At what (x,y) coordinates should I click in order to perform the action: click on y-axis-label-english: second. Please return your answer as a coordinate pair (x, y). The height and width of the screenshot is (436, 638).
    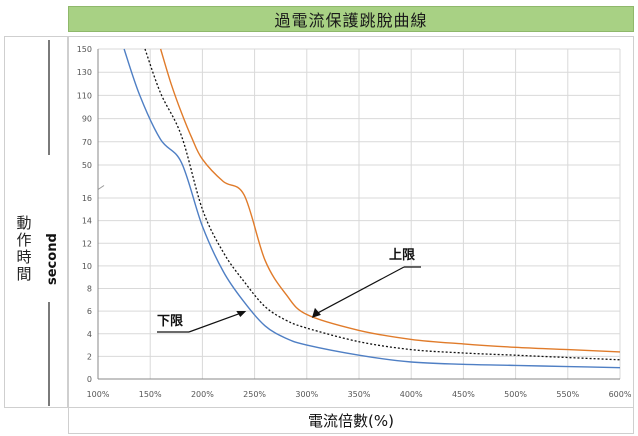
    Looking at the image, I should click on (52, 259).